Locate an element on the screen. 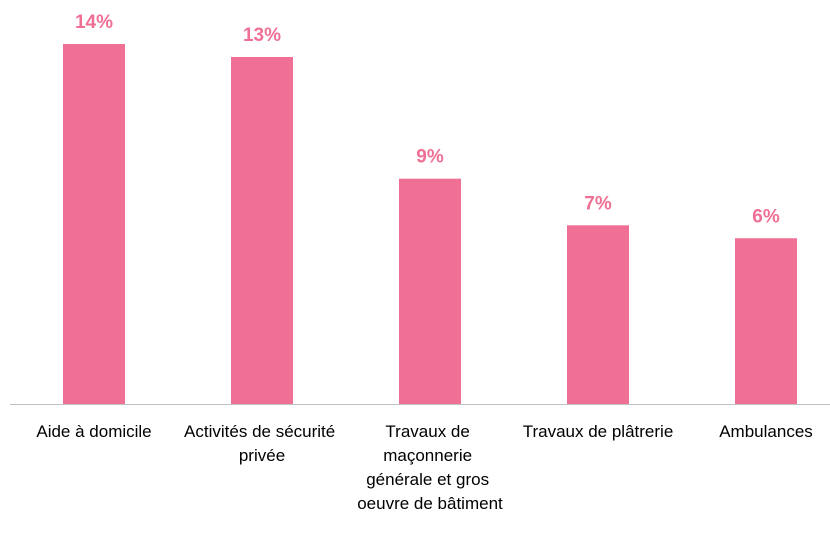 The height and width of the screenshot is (538, 830). value-label: 9% is located at coordinates (430, 157).